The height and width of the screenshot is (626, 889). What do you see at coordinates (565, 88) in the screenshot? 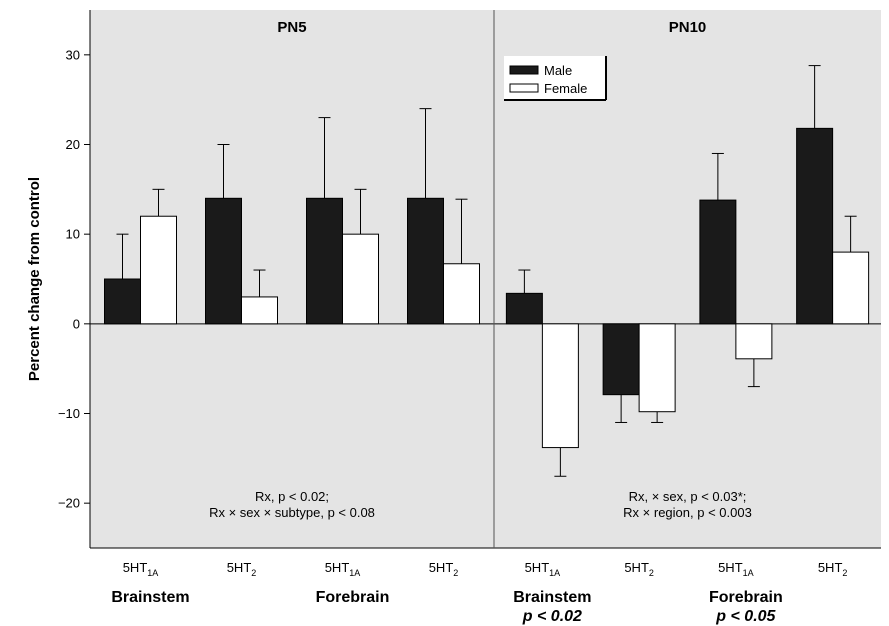
I see `legend-label-female: Female` at bounding box center [565, 88].